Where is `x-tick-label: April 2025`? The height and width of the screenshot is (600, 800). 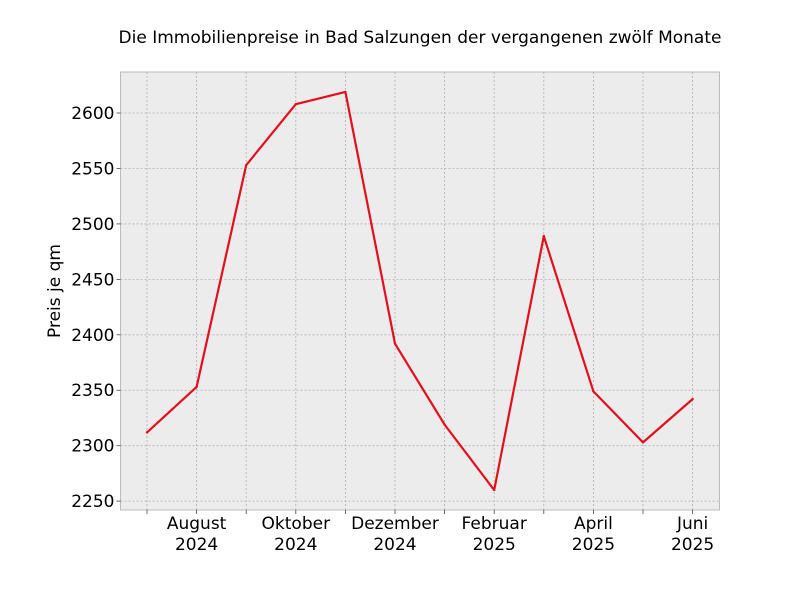
x-tick-label: April 2025 is located at coordinates (593, 534).